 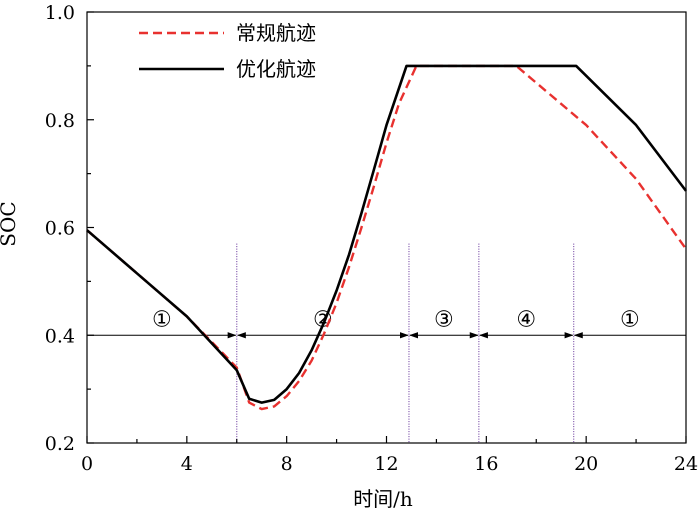 I want to click on phase-label-4: ④, so click(x=526, y=319).